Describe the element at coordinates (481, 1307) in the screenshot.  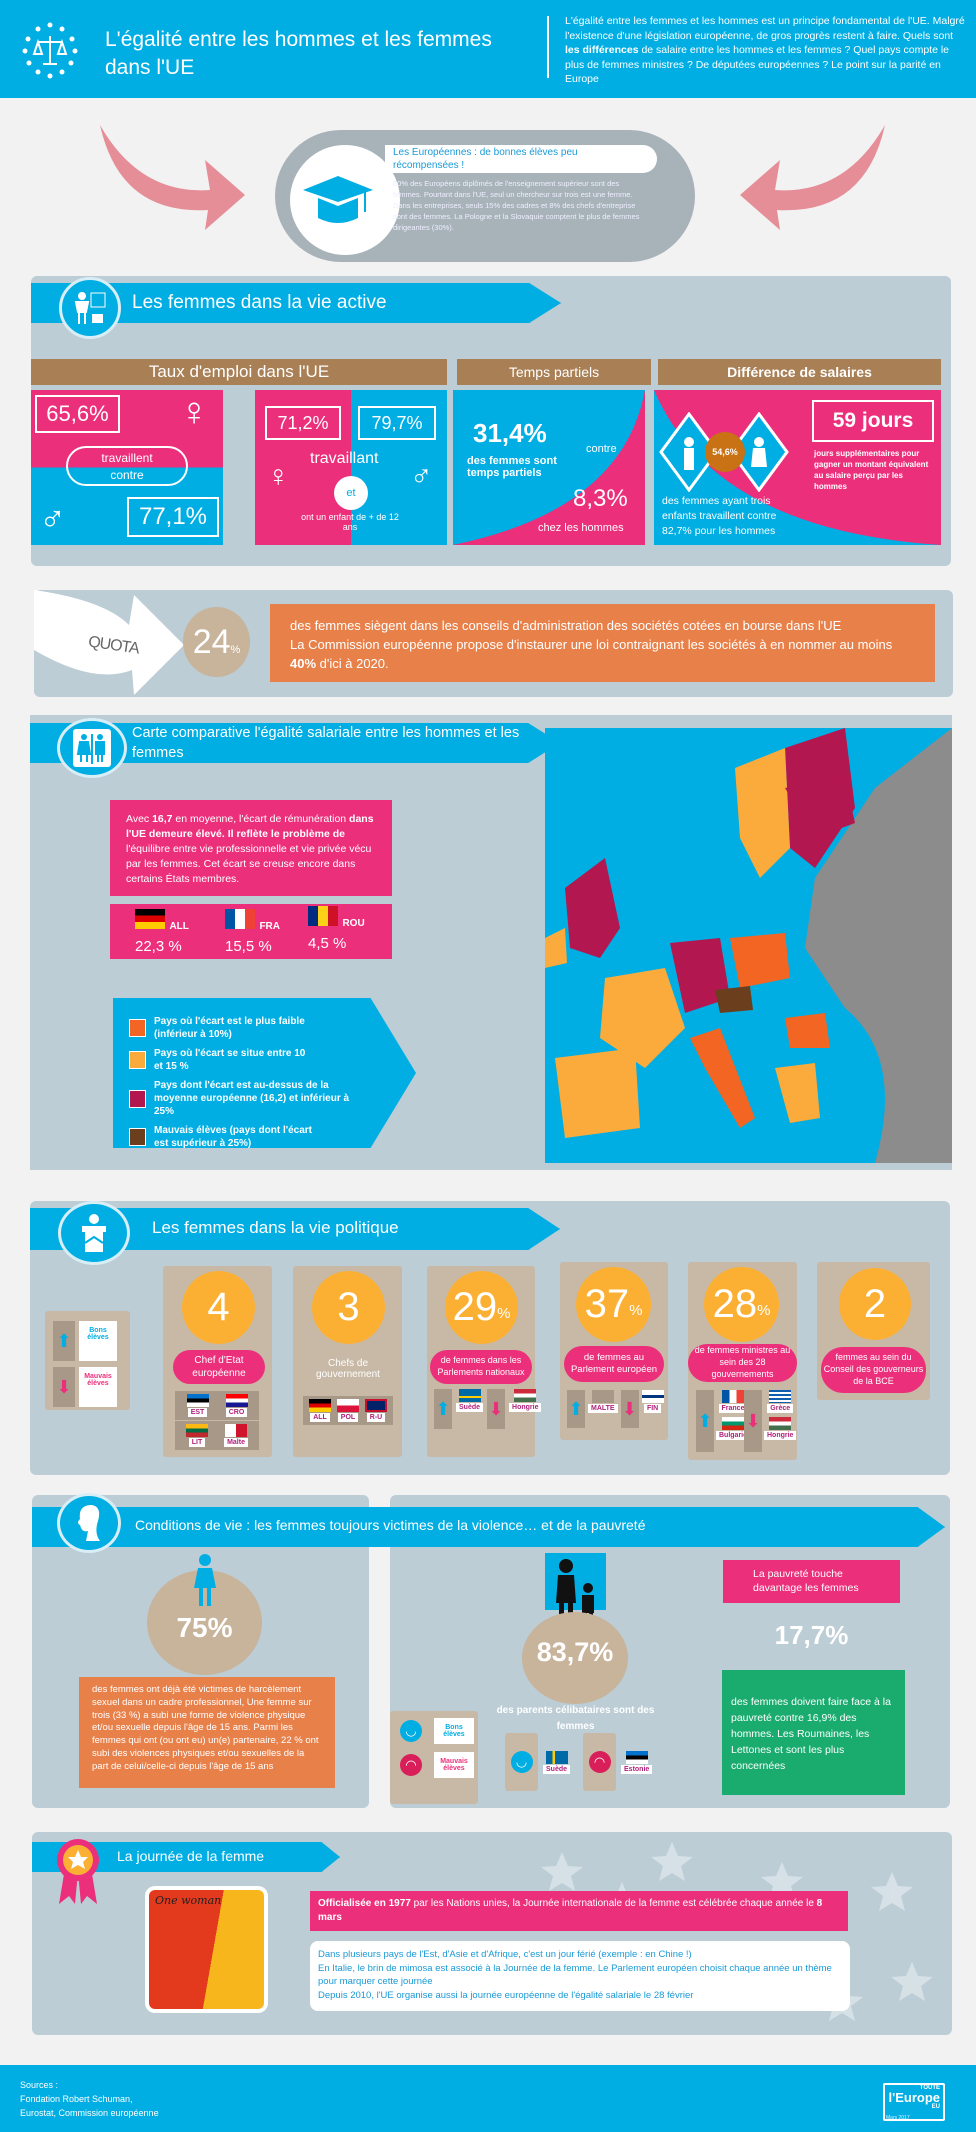
I see `stat-circle: 29%` at that location.